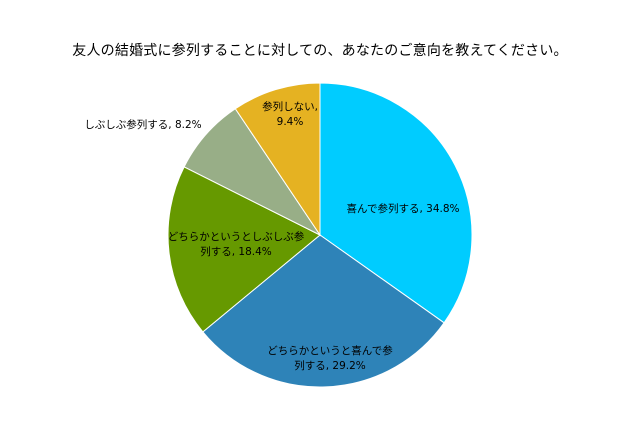 The image size is (640, 427). I want to click on slice-label-1: 喜んで参列する, 34.8%, so click(402, 208).